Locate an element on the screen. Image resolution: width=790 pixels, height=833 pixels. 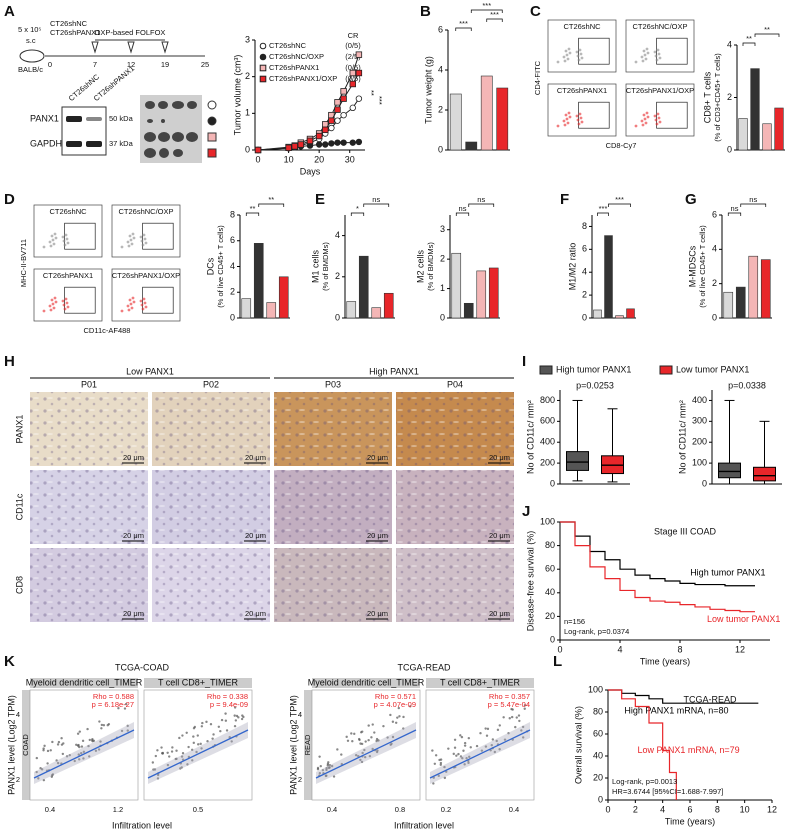
p-value: p = 4.07e-09 is located at coordinates (395, 704).